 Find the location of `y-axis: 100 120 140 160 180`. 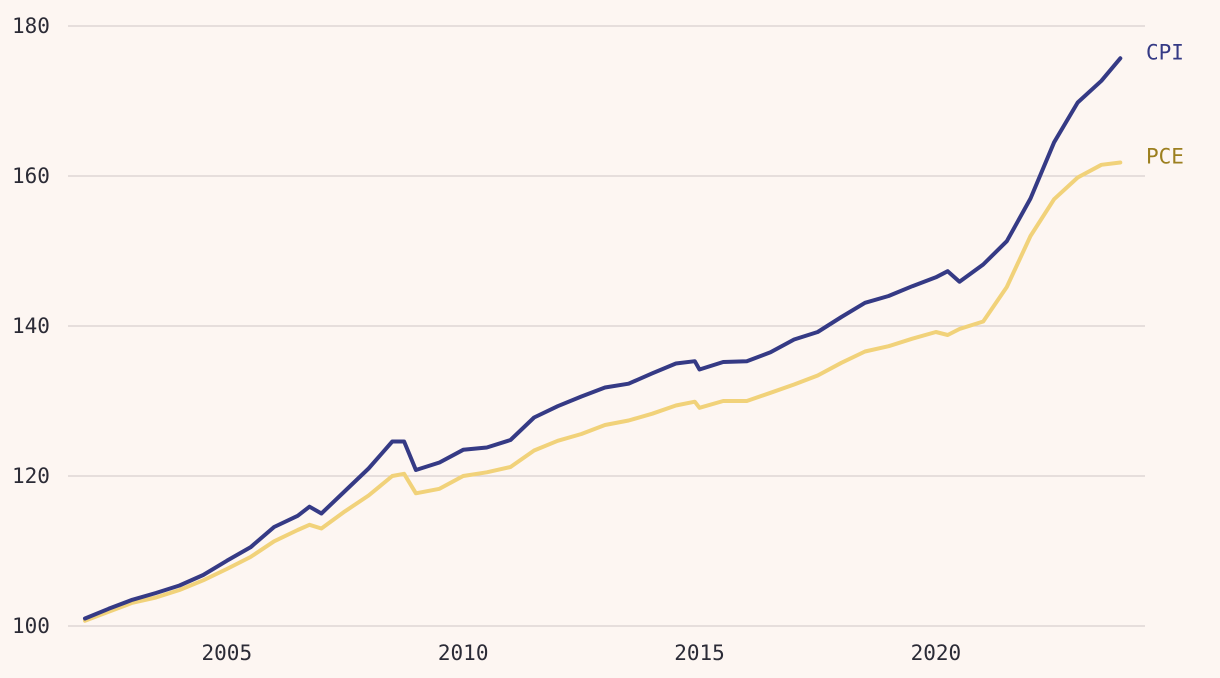

y-axis: 100 120 140 160 180 is located at coordinates (31, 326).